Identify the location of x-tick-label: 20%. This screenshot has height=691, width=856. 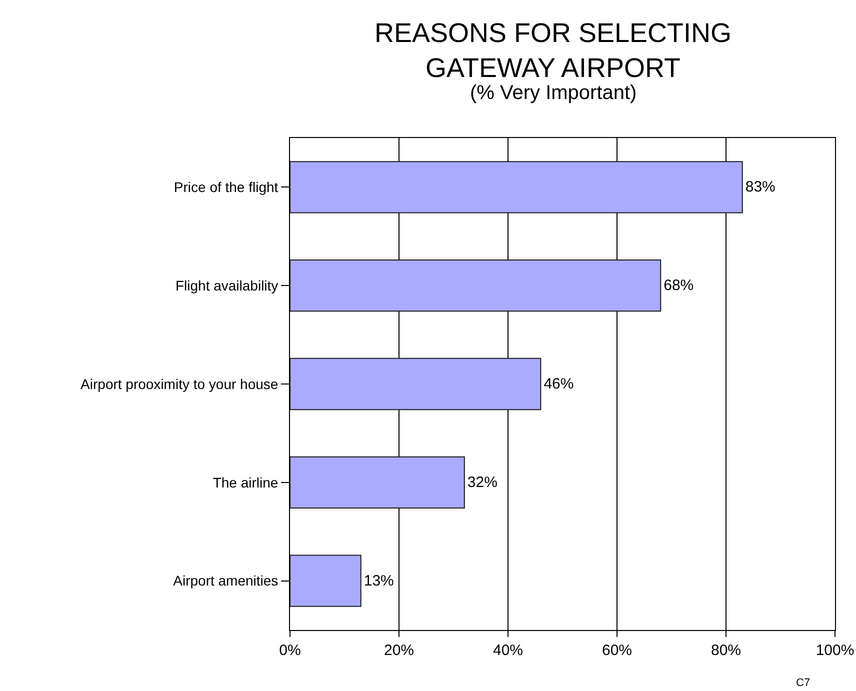
(399, 650).